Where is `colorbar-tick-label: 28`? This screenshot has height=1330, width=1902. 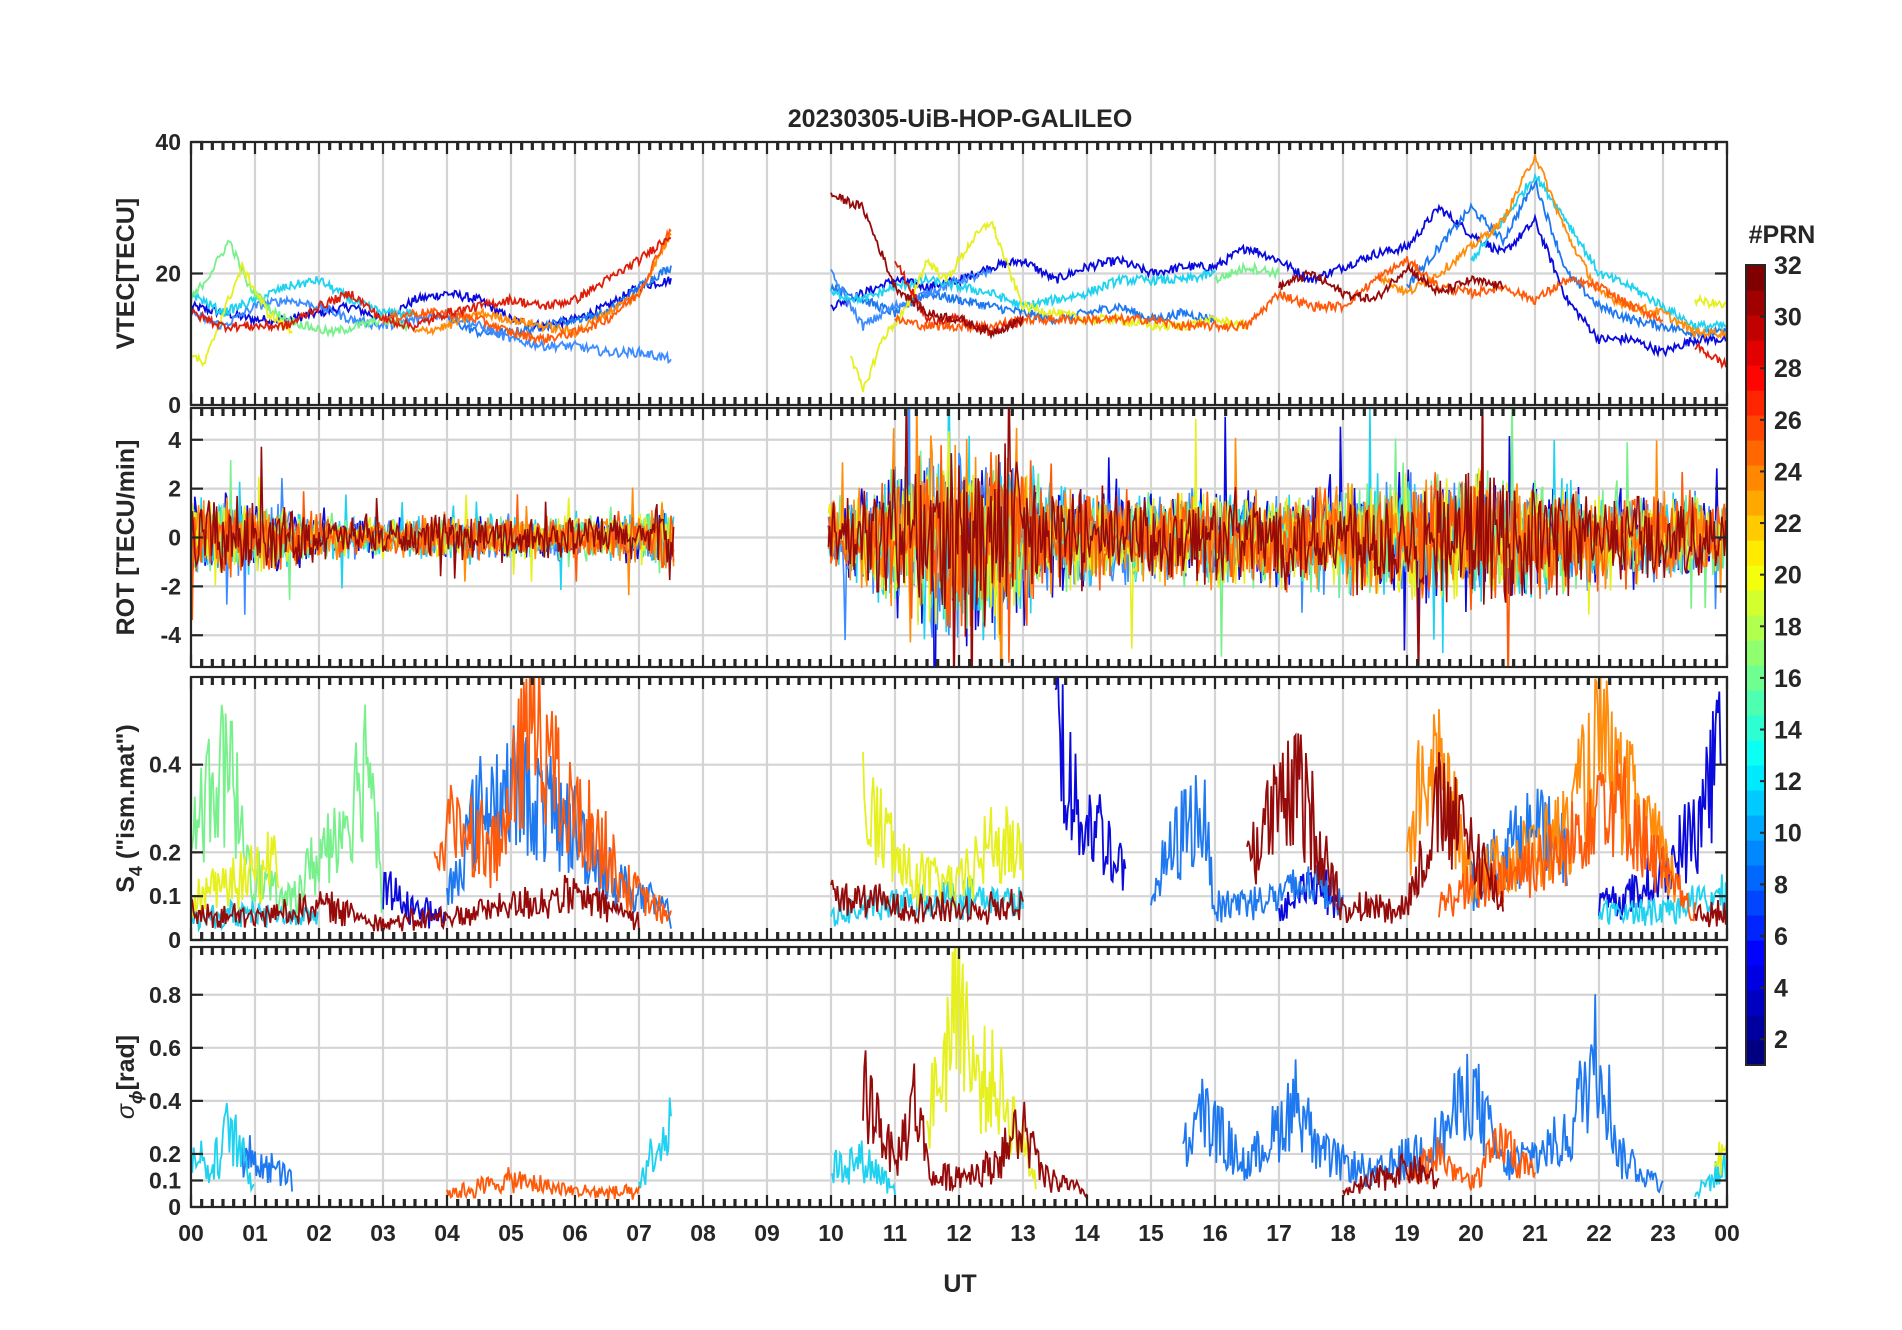 colorbar-tick-label: 28 is located at coordinates (1788, 369).